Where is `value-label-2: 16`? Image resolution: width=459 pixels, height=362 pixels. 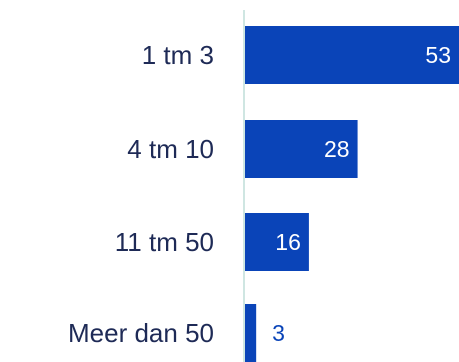 value-label-2: 16 is located at coordinates (288, 242).